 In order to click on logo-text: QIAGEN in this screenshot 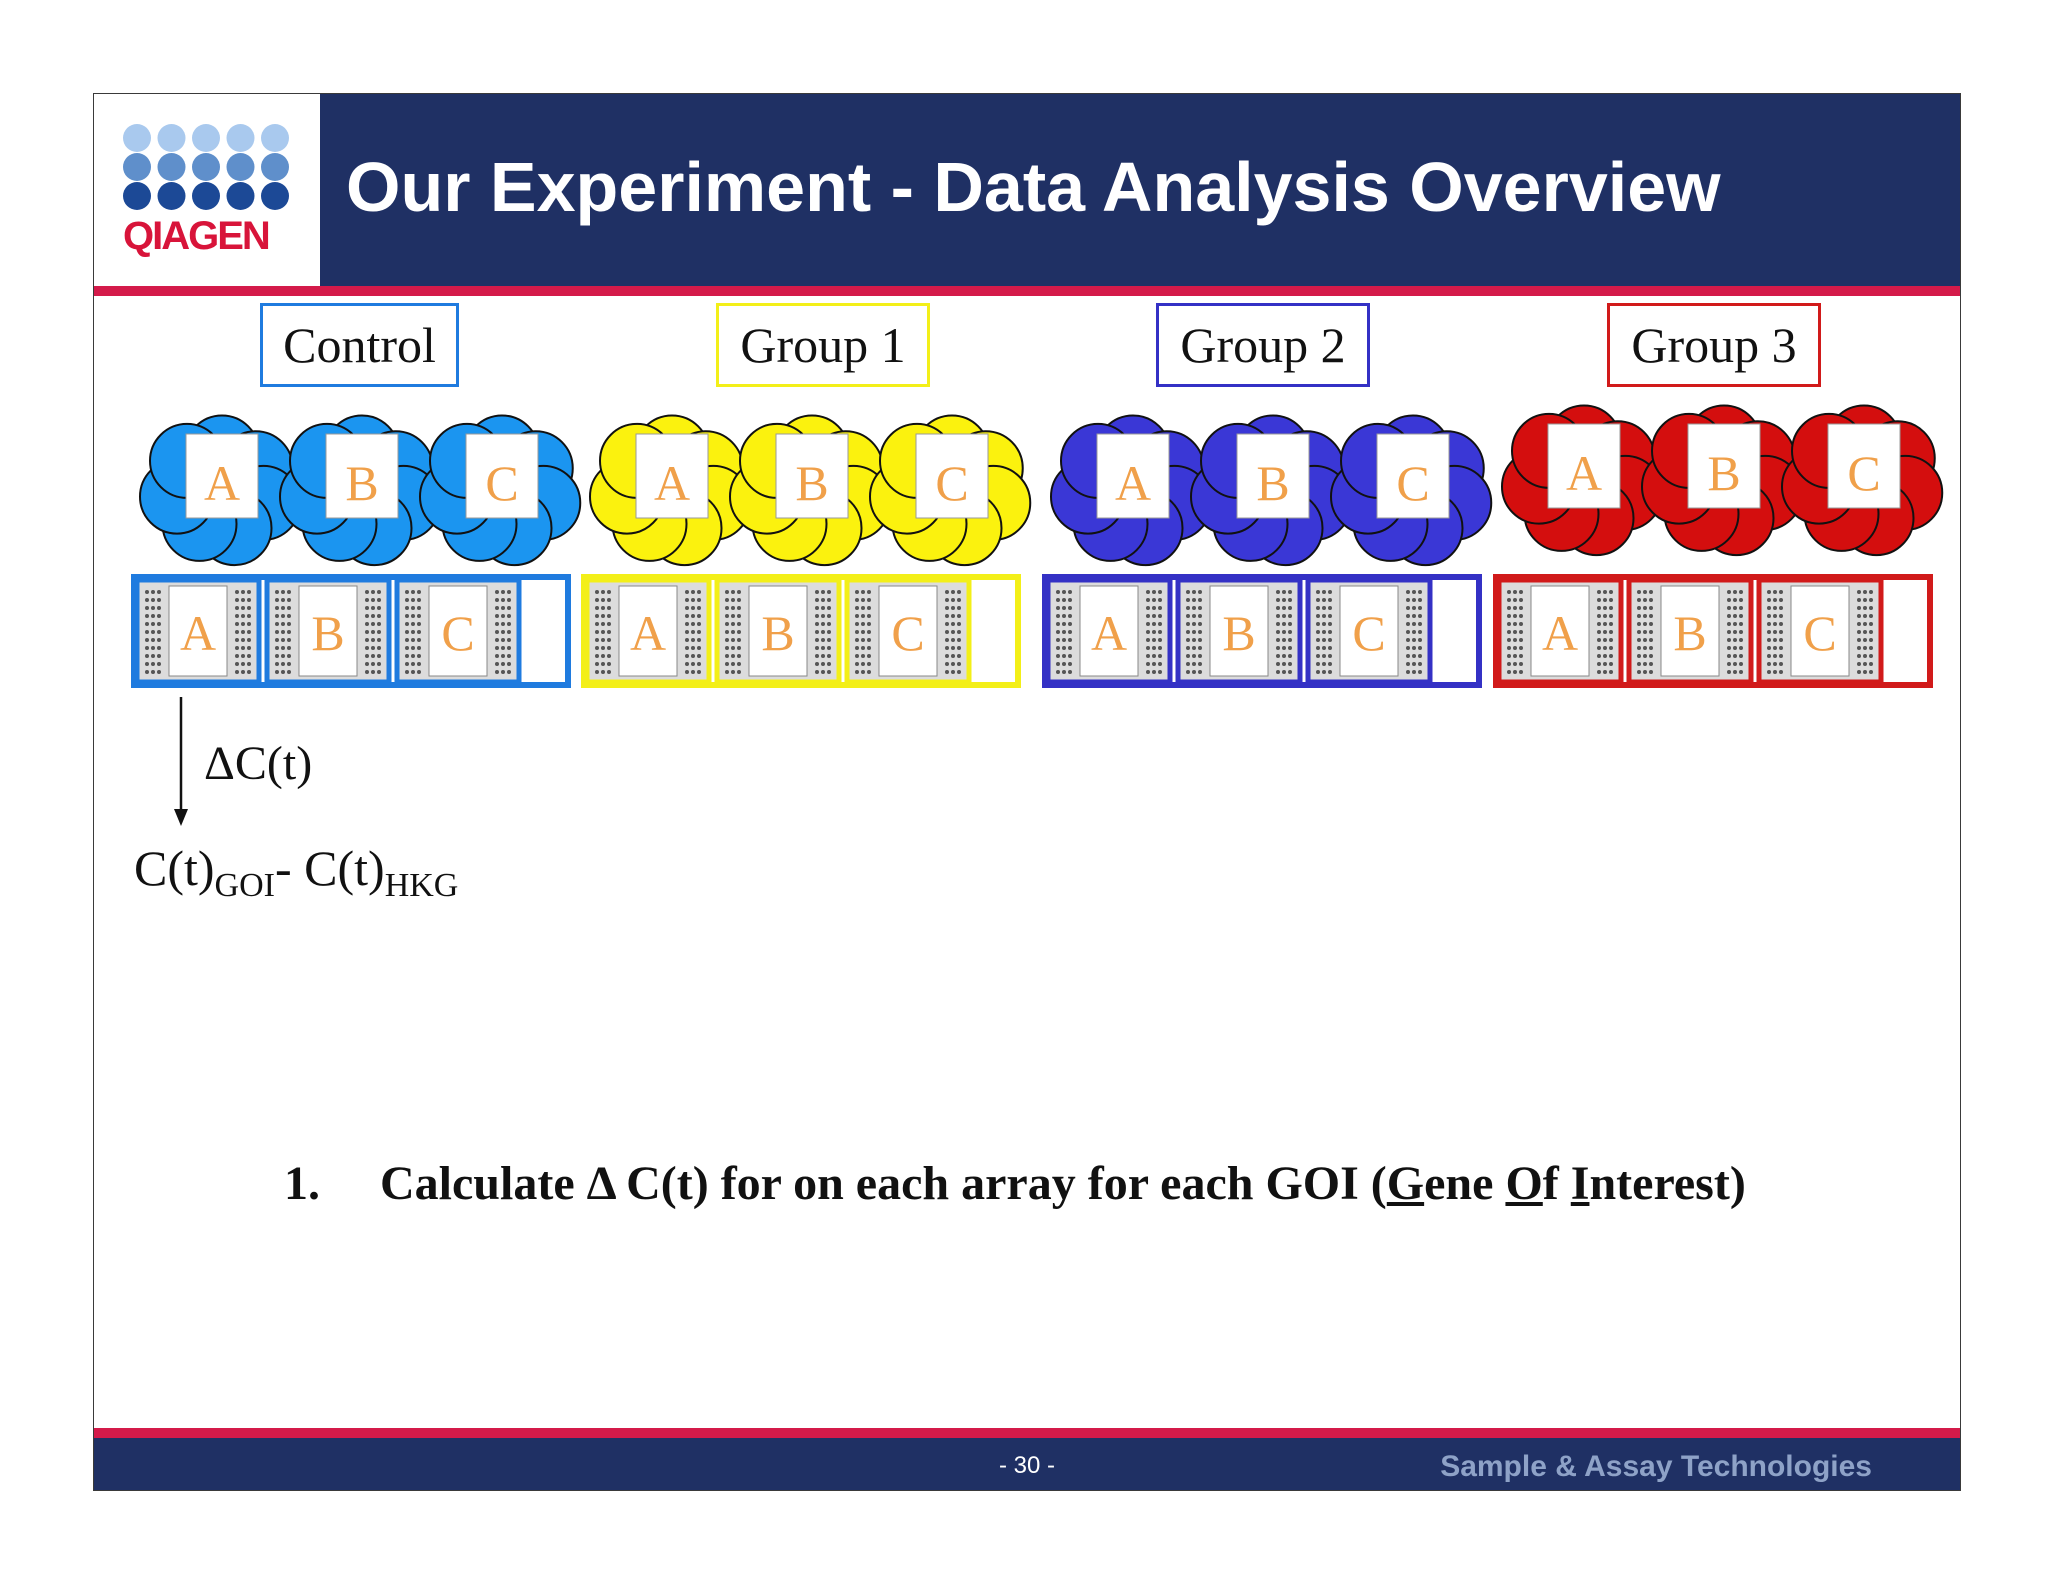, I will do `click(197, 236)`.